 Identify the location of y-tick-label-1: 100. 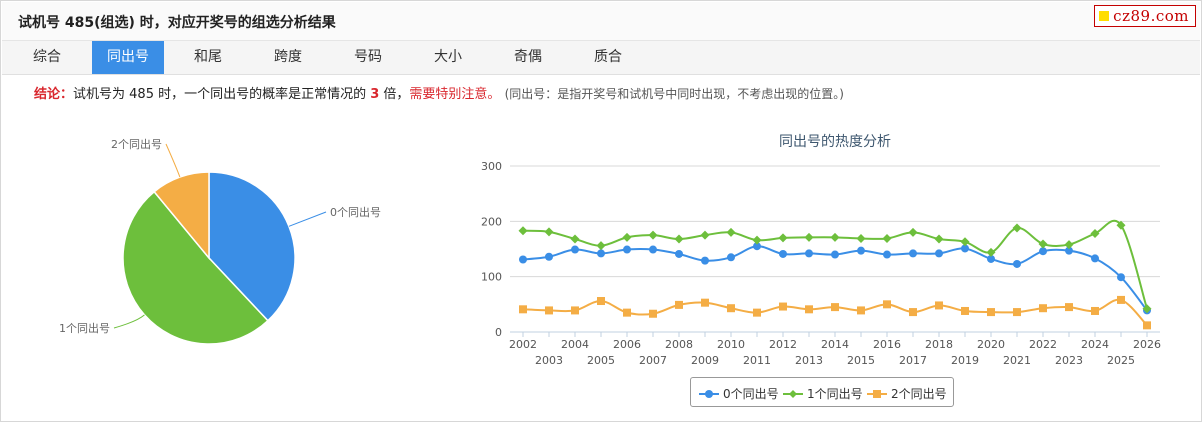
(491, 277).